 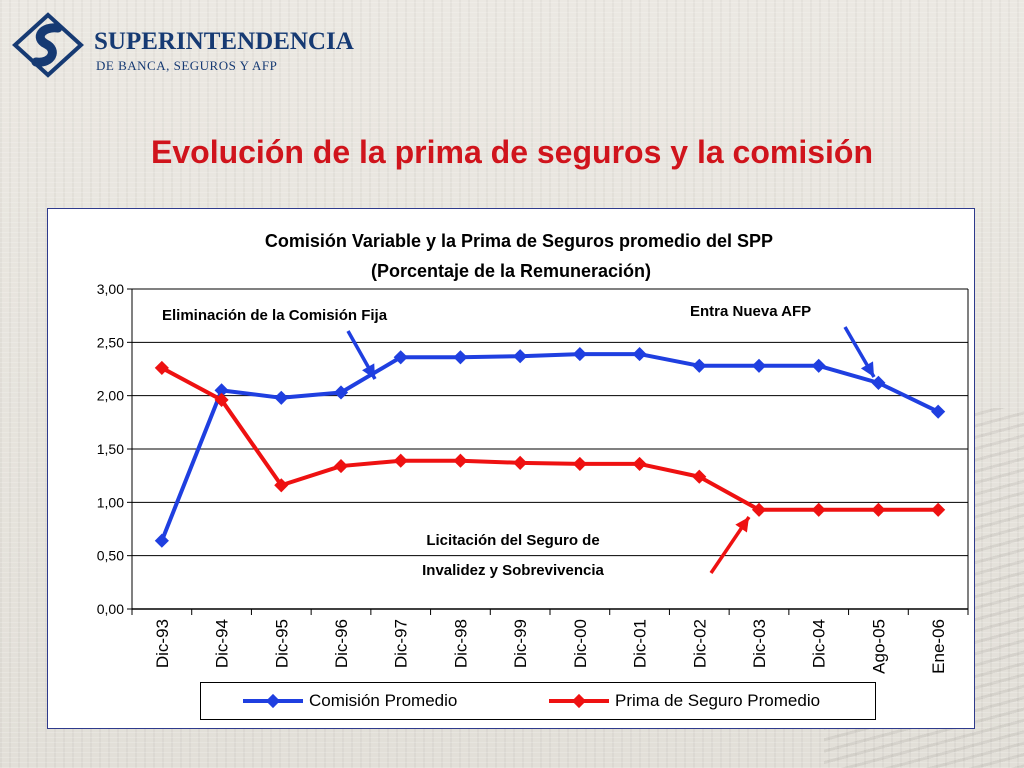 I want to click on x-tick-label: Dic-04, so click(x=819, y=643).